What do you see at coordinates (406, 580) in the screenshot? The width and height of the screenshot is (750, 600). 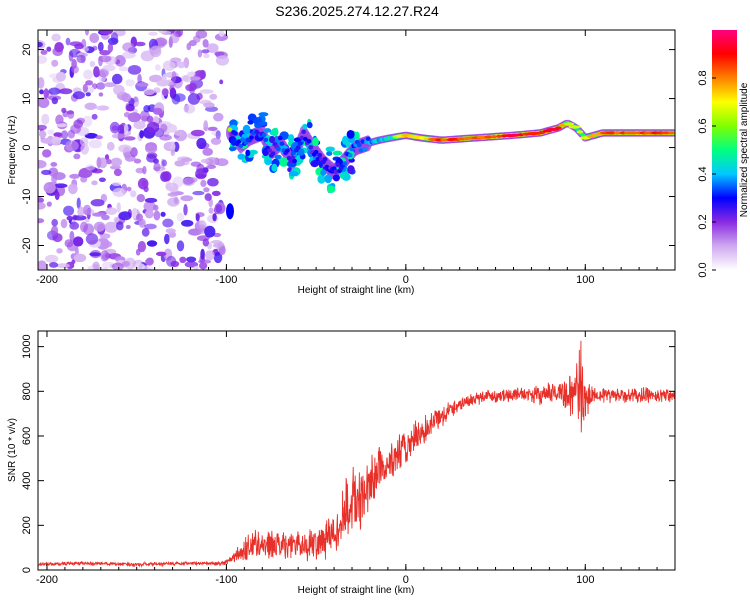 I see `x-tick-label: 0` at bounding box center [406, 580].